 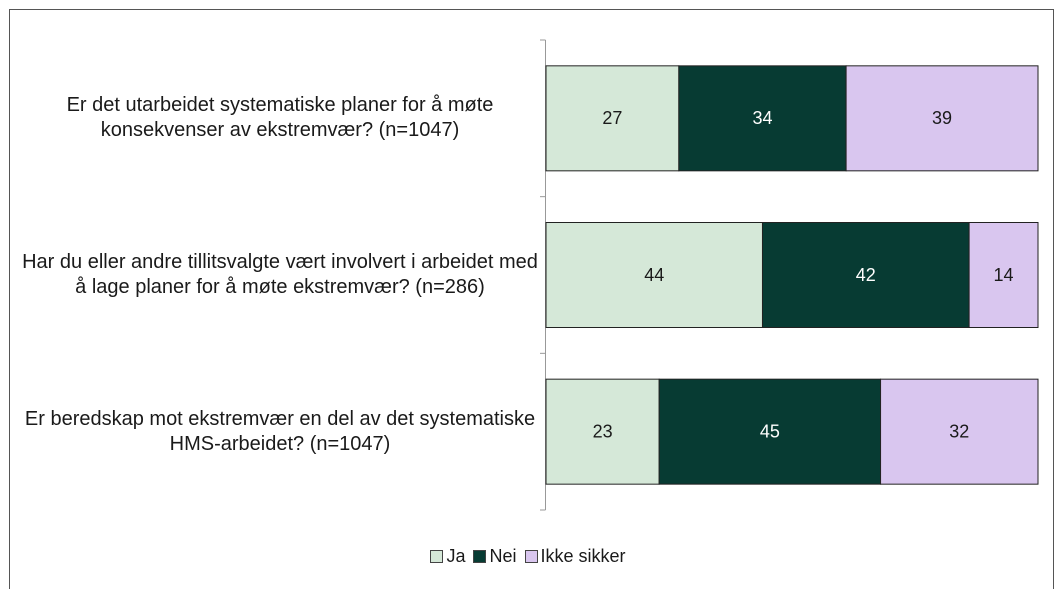 I want to click on legend-item: Ja, so click(x=447, y=556).